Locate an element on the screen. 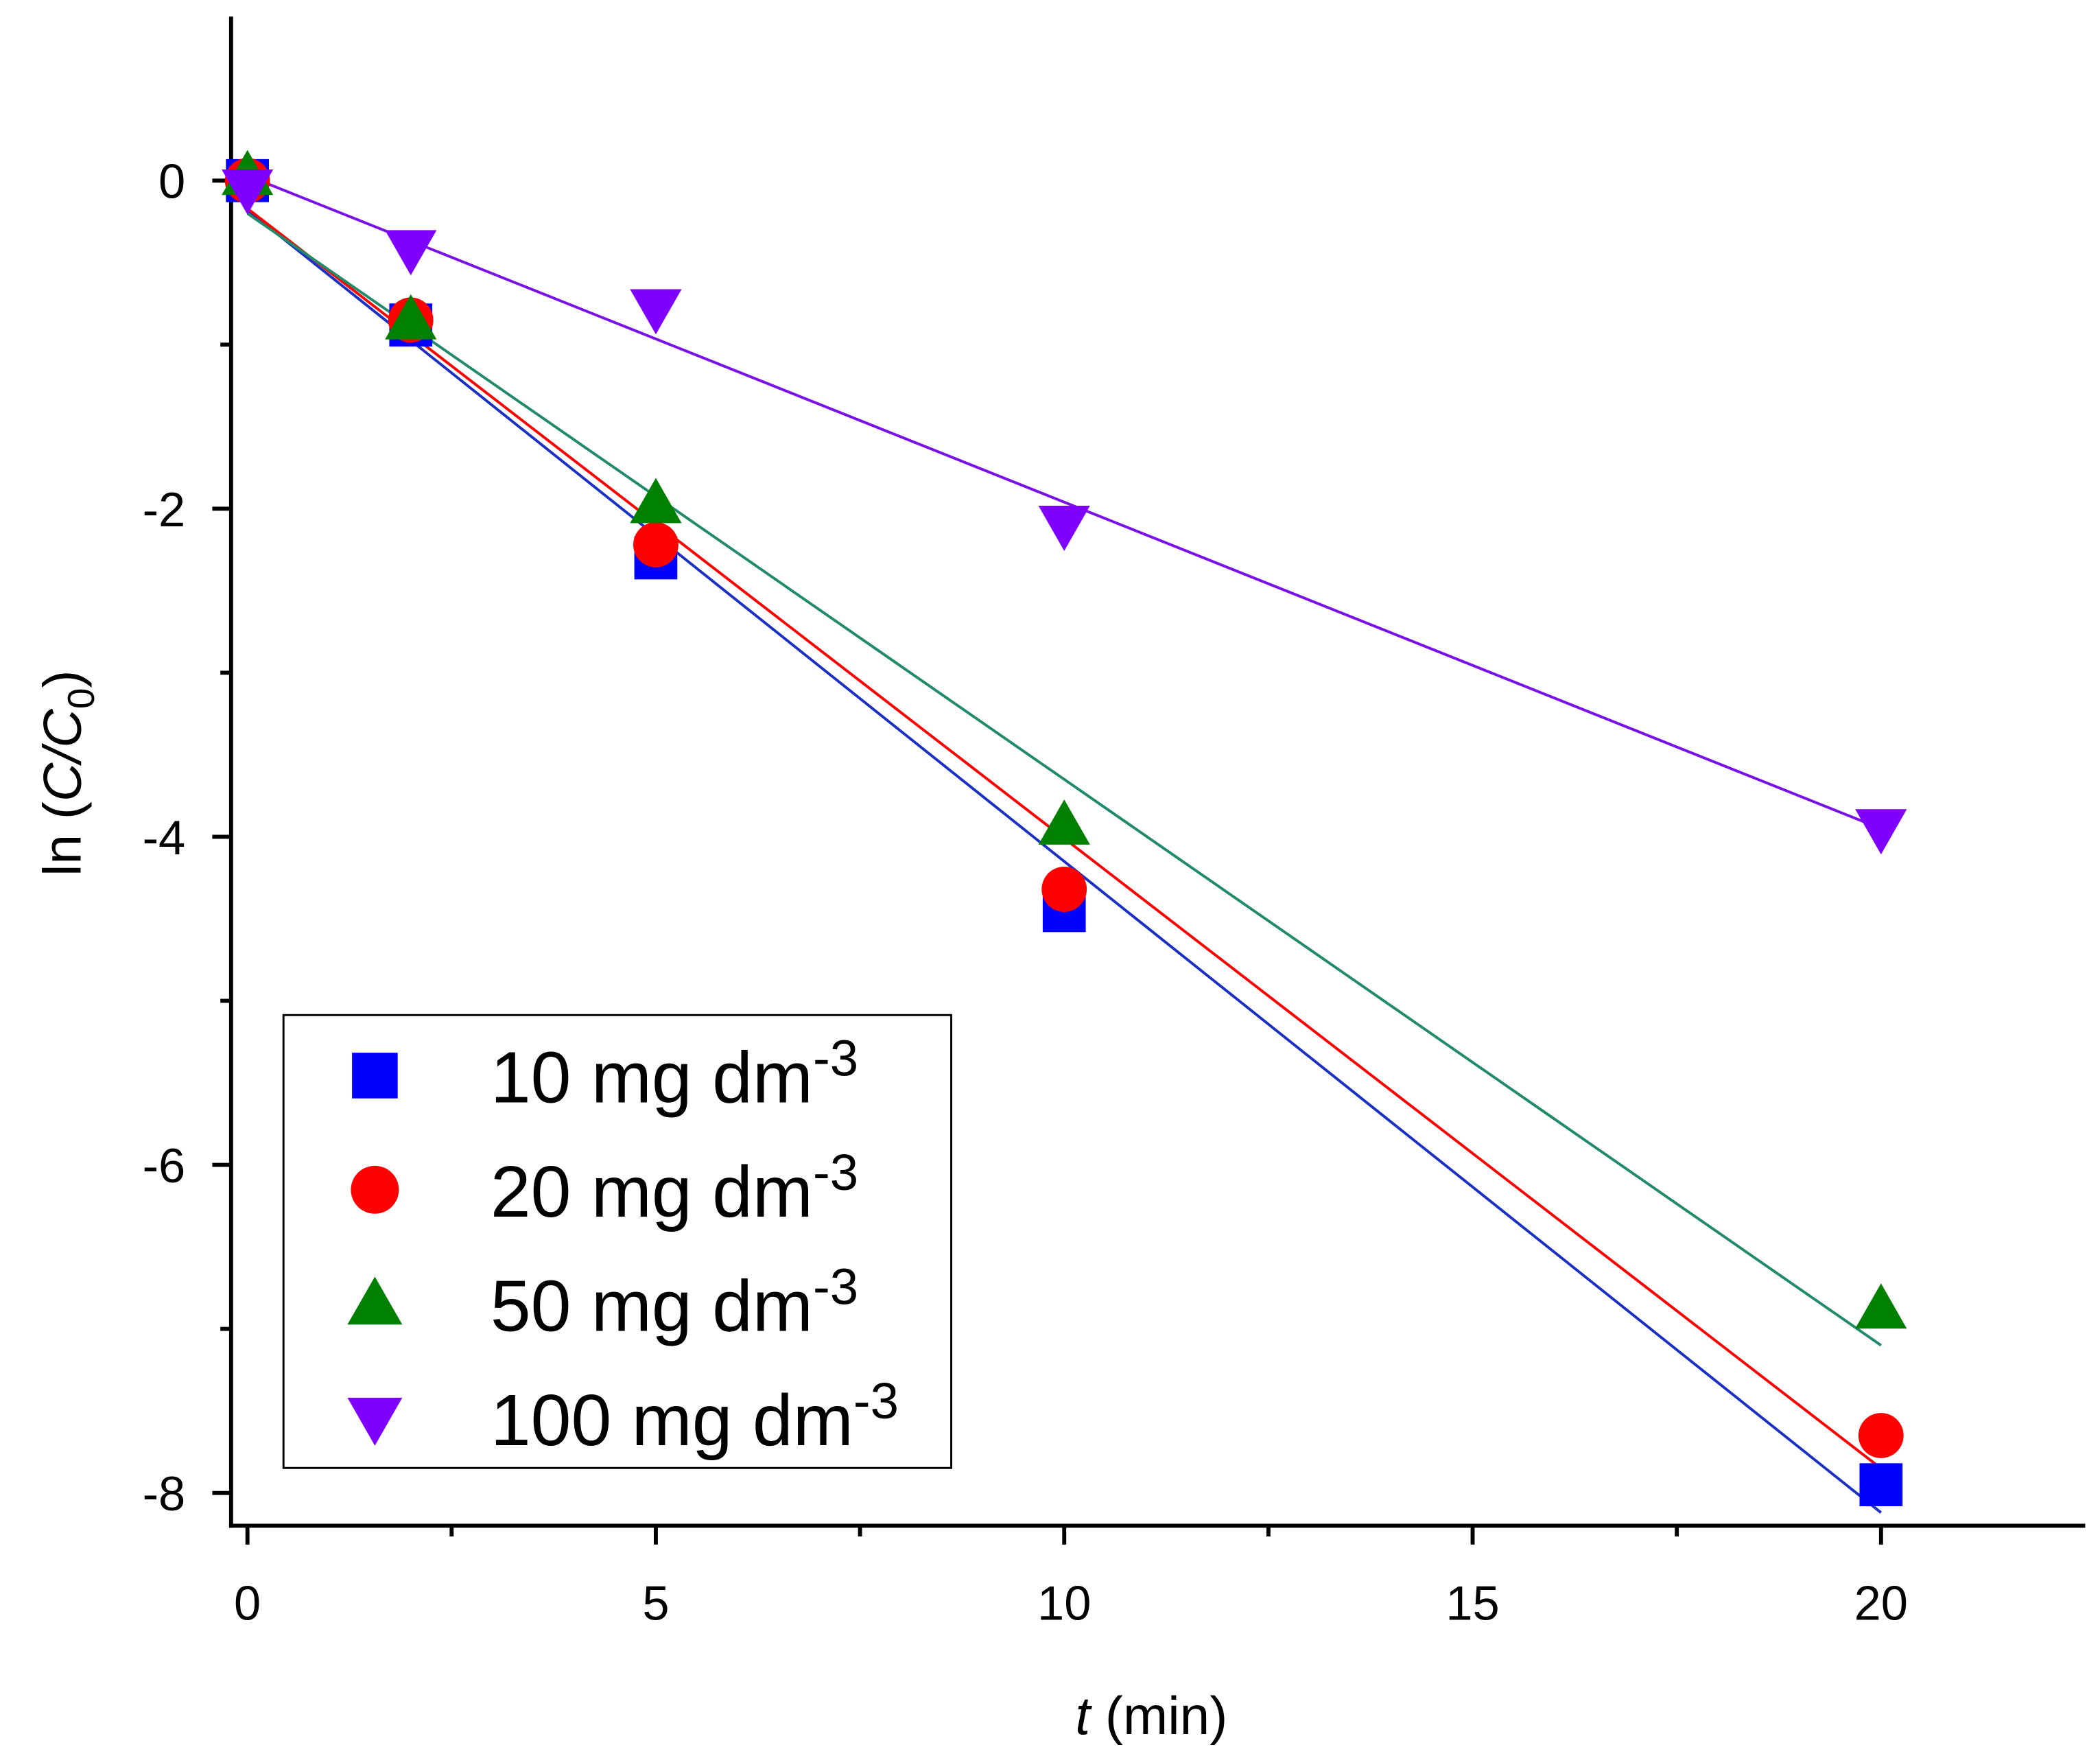  x-tick-label: 20 is located at coordinates (1881, 1603).